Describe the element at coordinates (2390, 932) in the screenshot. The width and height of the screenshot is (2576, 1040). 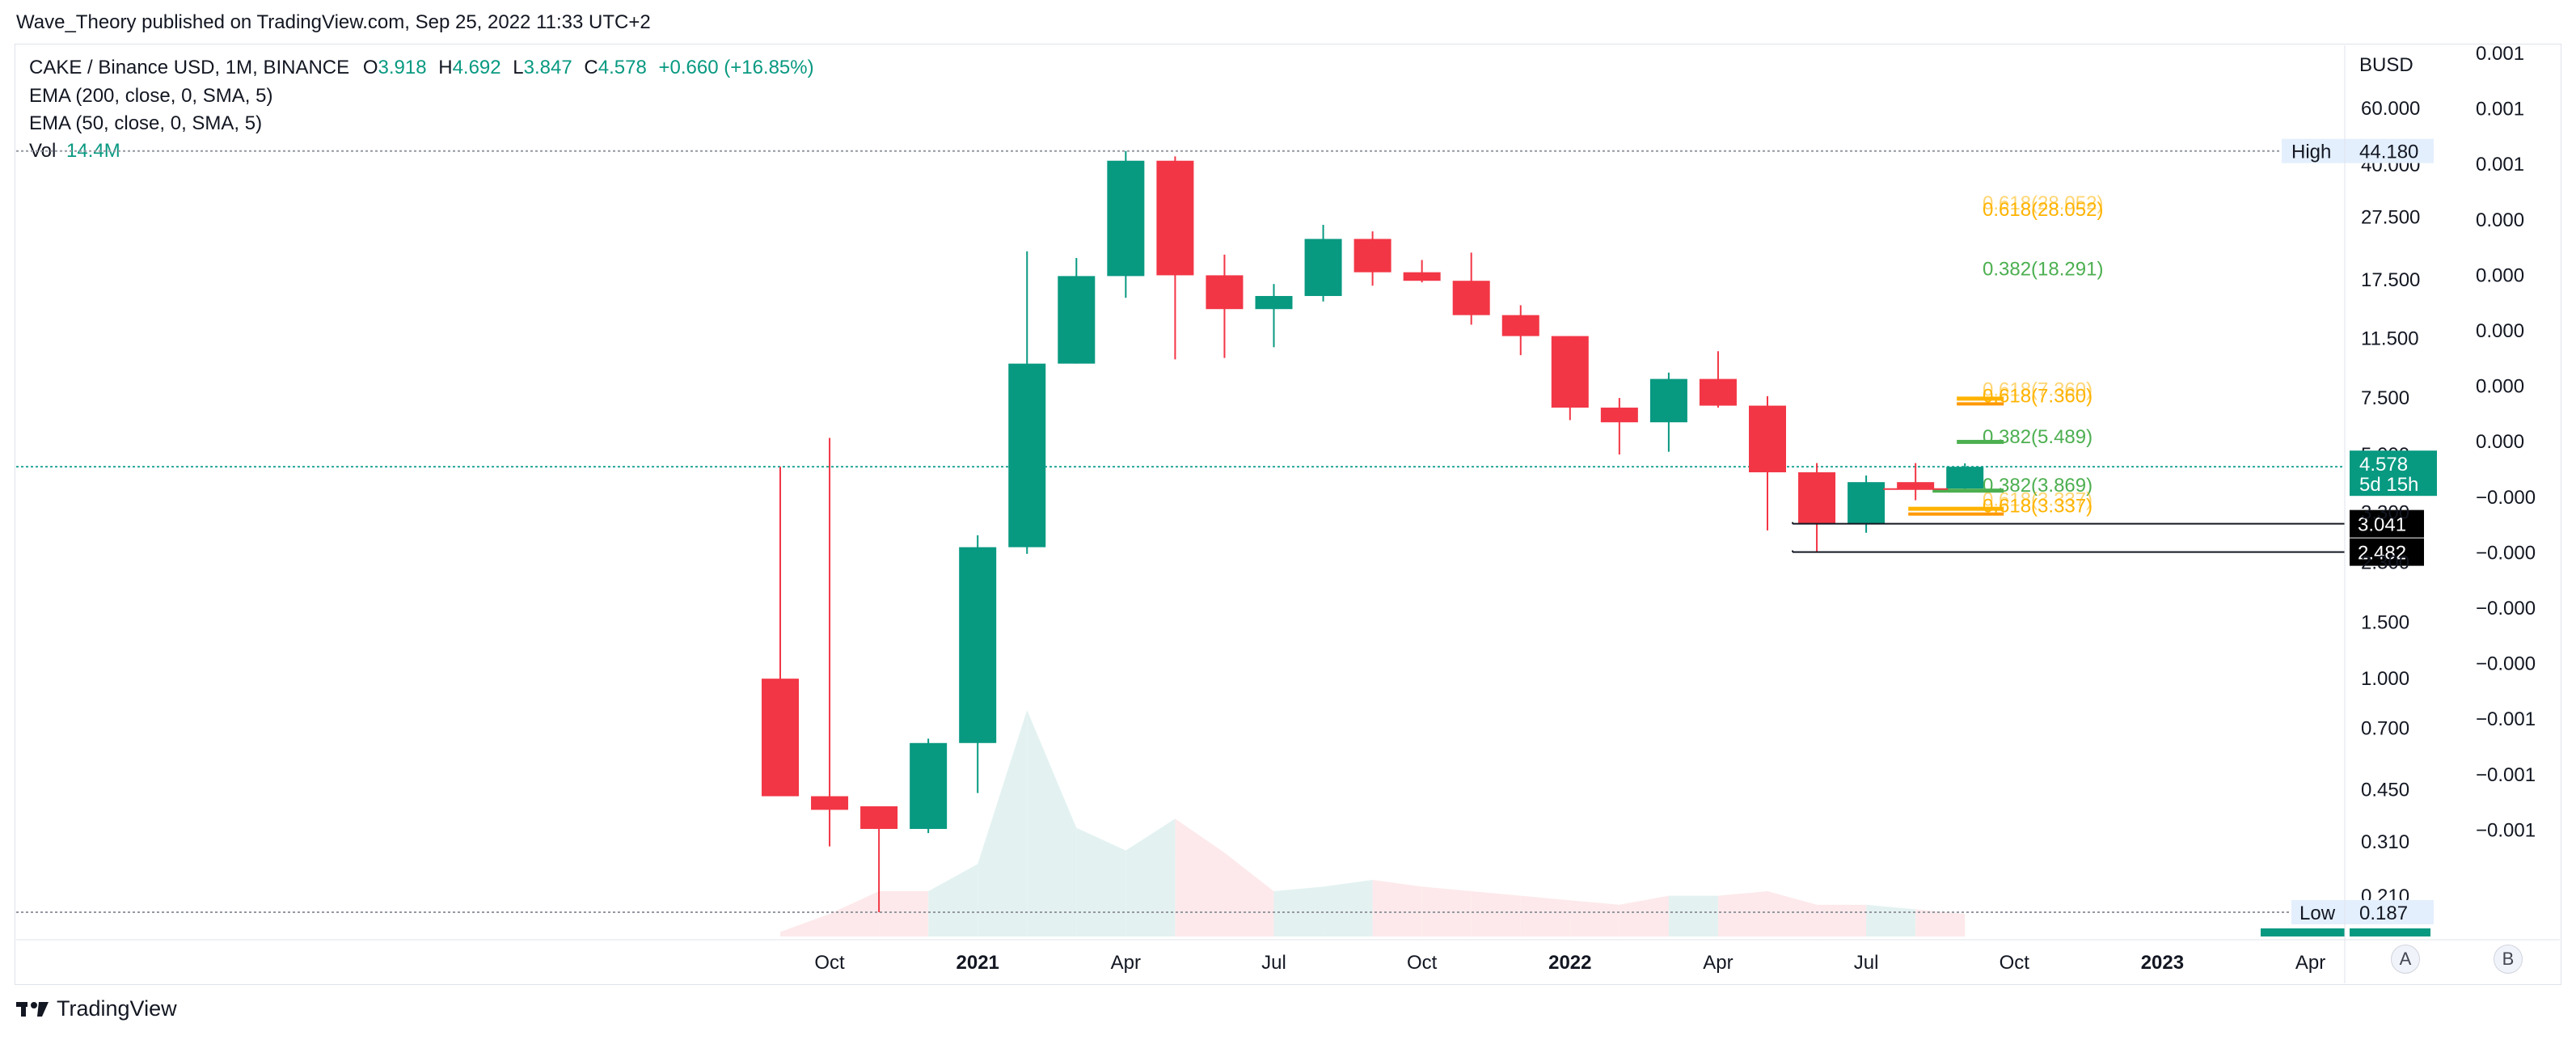
I see `volume-value-box` at that location.